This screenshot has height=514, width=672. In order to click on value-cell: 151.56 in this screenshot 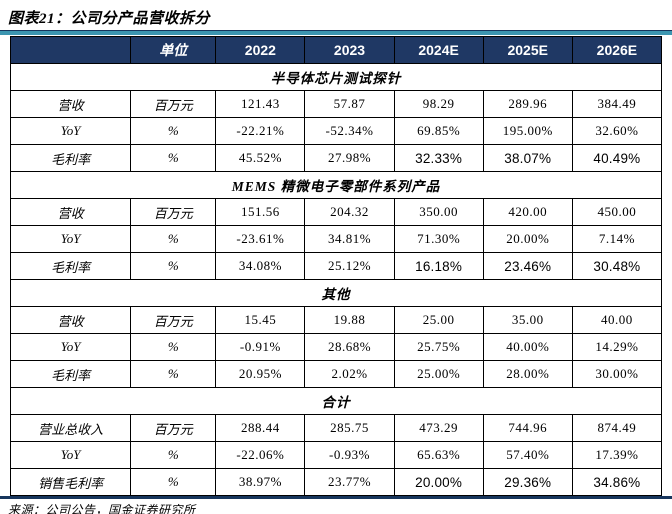, I will do `click(260, 212)`.